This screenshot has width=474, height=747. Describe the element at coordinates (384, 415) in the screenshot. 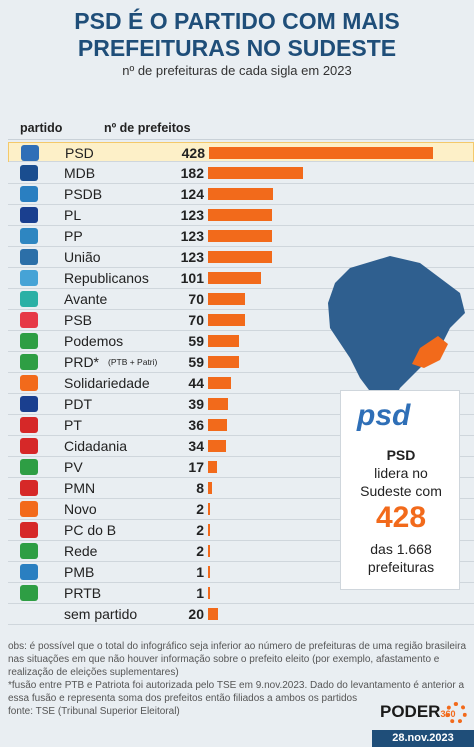

I see `psd-logo: psd` at that location.